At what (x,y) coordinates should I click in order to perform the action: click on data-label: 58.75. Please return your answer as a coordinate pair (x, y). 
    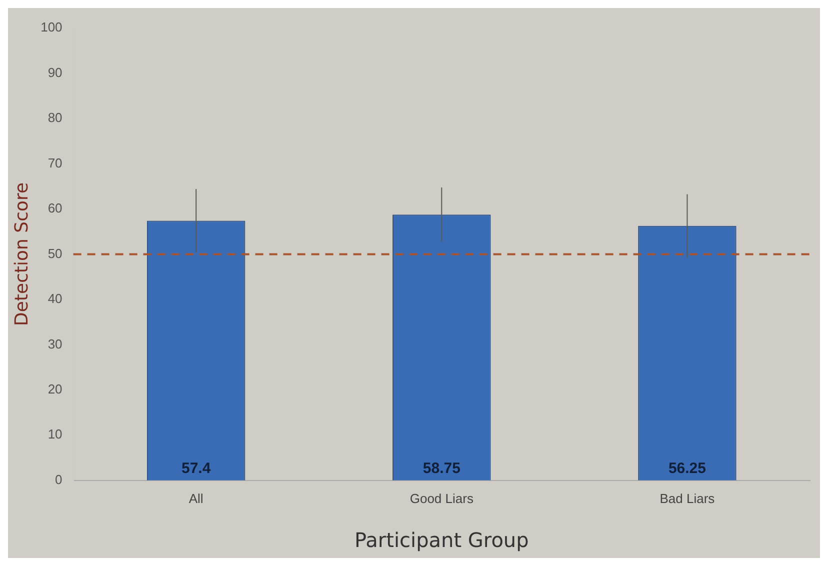
    Looking at the image, I should click on (441, 469).